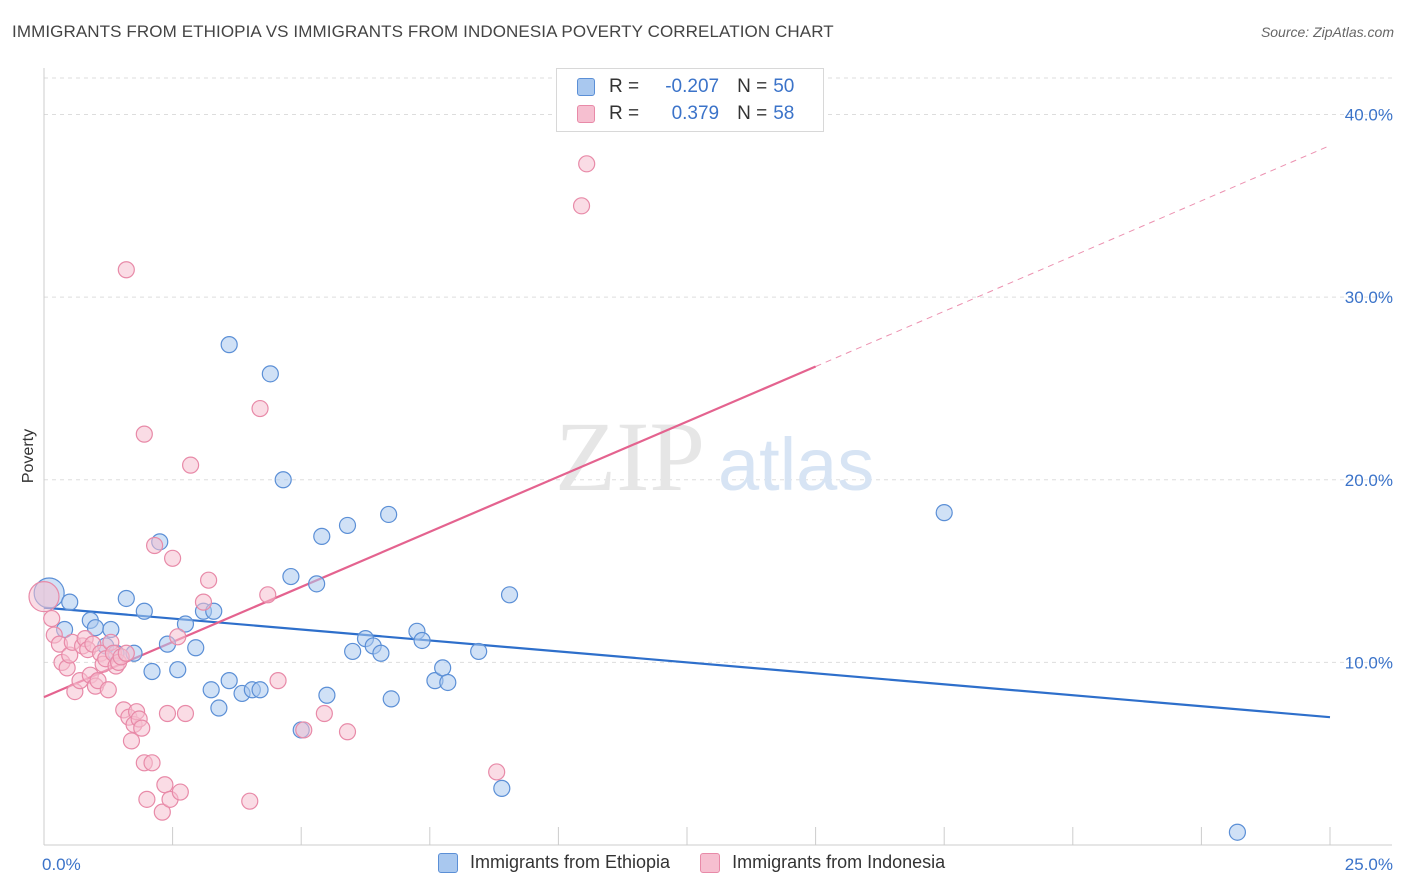 The image size is (1406, 892). I want to click on watermark-atlas: atlas, so click(796, 464).